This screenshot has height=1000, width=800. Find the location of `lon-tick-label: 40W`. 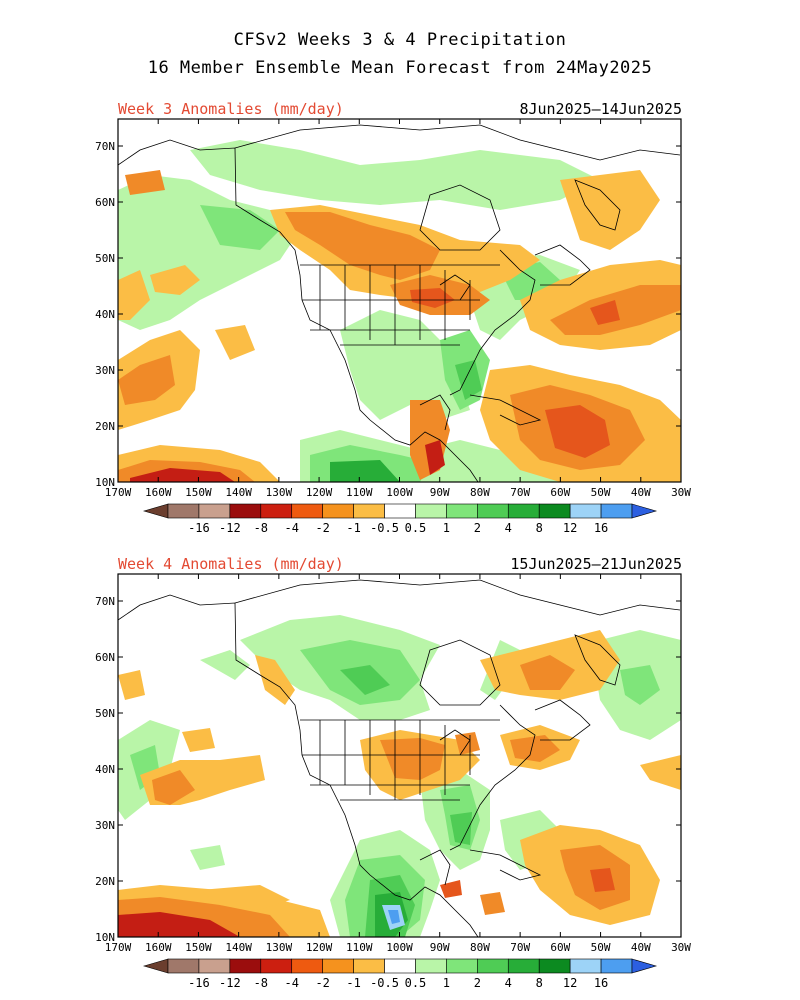

lon-tick-label: 40W is located at coordinates (641, 947).